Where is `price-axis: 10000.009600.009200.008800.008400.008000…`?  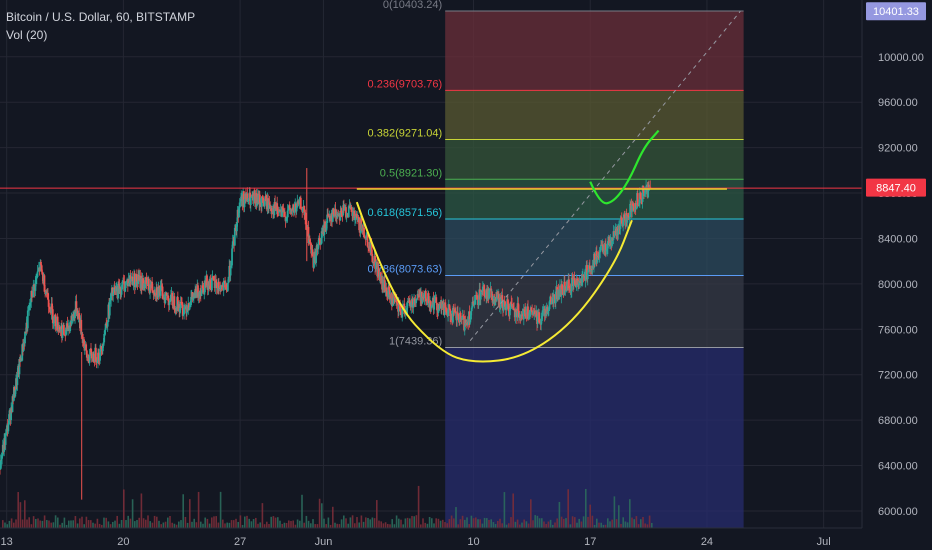 price-axis: 10000.009600.009200.008800.008400.008000… is located at coordinates (896, 275).